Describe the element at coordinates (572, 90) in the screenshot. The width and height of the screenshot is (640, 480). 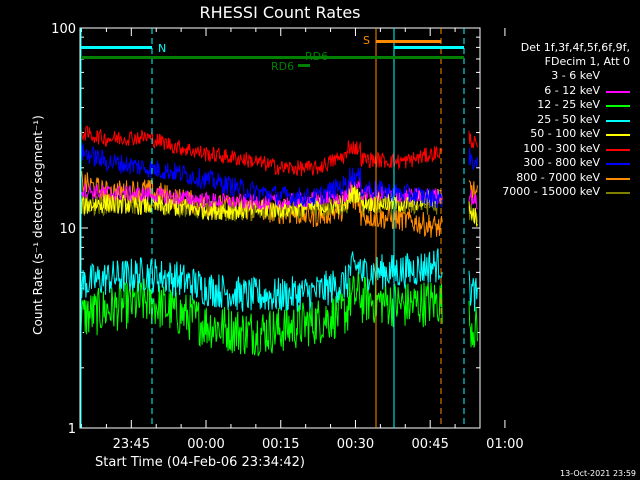
I see `legend-entry-label: 6 - 12 keV` at that location.